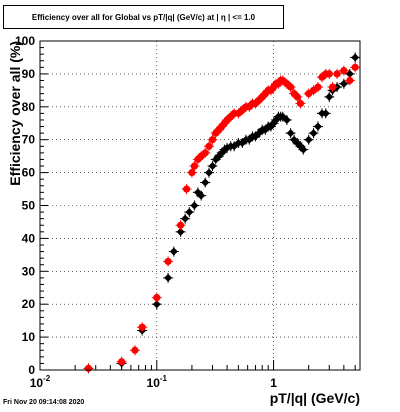  What do you see at coordinates (29, 337) in the screenshot?
I see `y-tick-label: 10` at bounding box center [29, 337].